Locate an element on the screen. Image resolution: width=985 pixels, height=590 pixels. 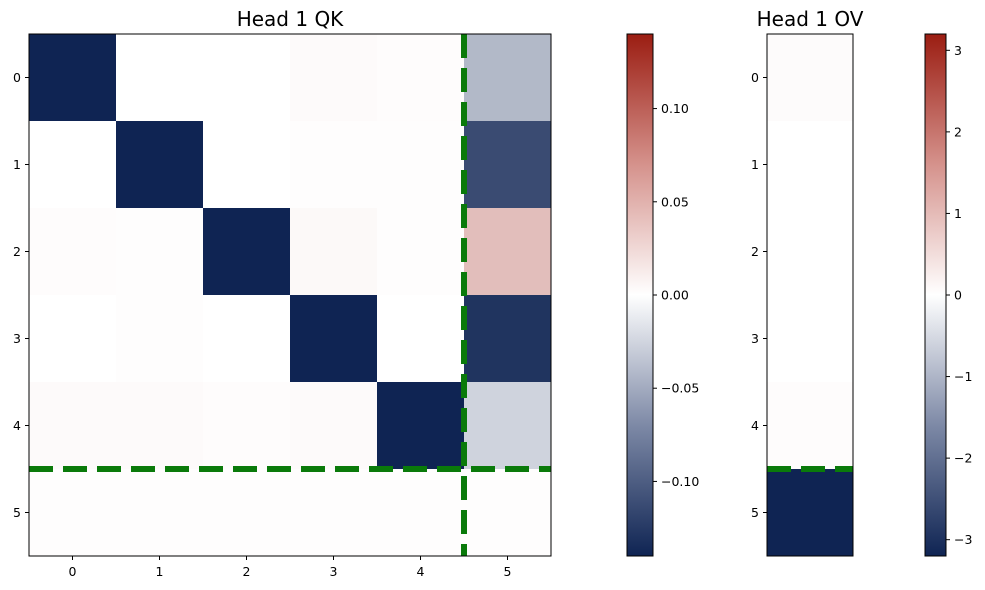
qk-colorbar-tick-label: 0.10 is located at coordinates (675, 108).